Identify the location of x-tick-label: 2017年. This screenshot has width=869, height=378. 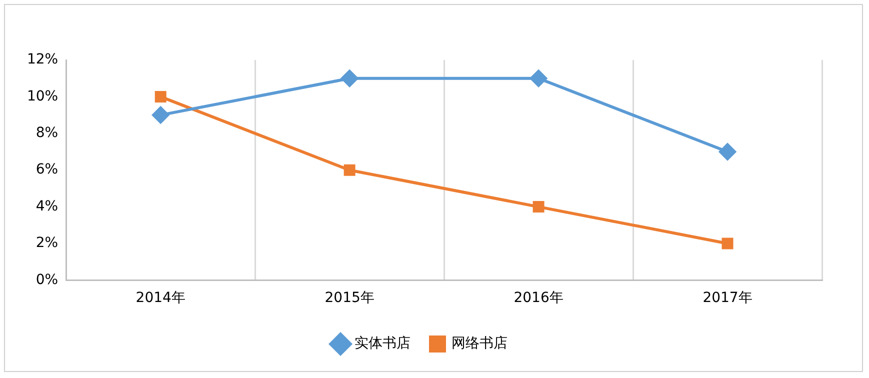
(727, 298).